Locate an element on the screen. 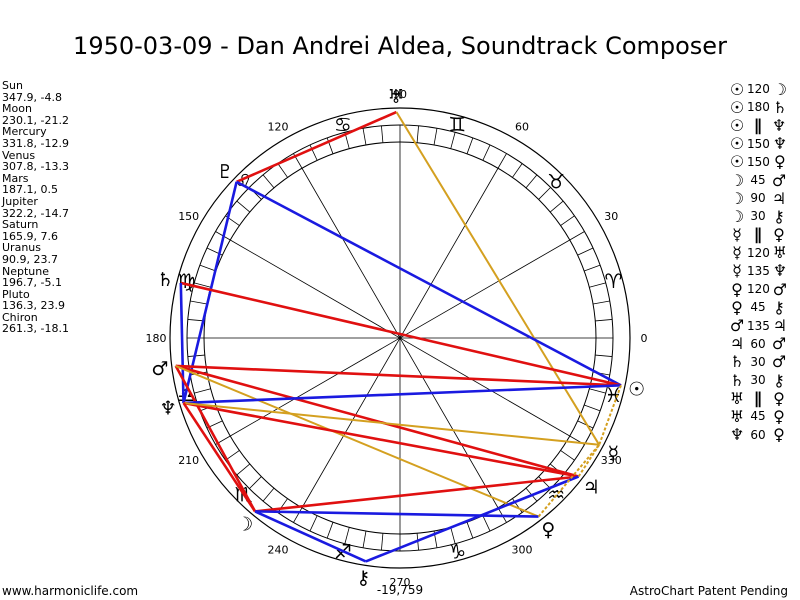 This screenshot has width=800, height=600. aspect-row: ♅ 45 ♀ is located at coordinates (758, 416).